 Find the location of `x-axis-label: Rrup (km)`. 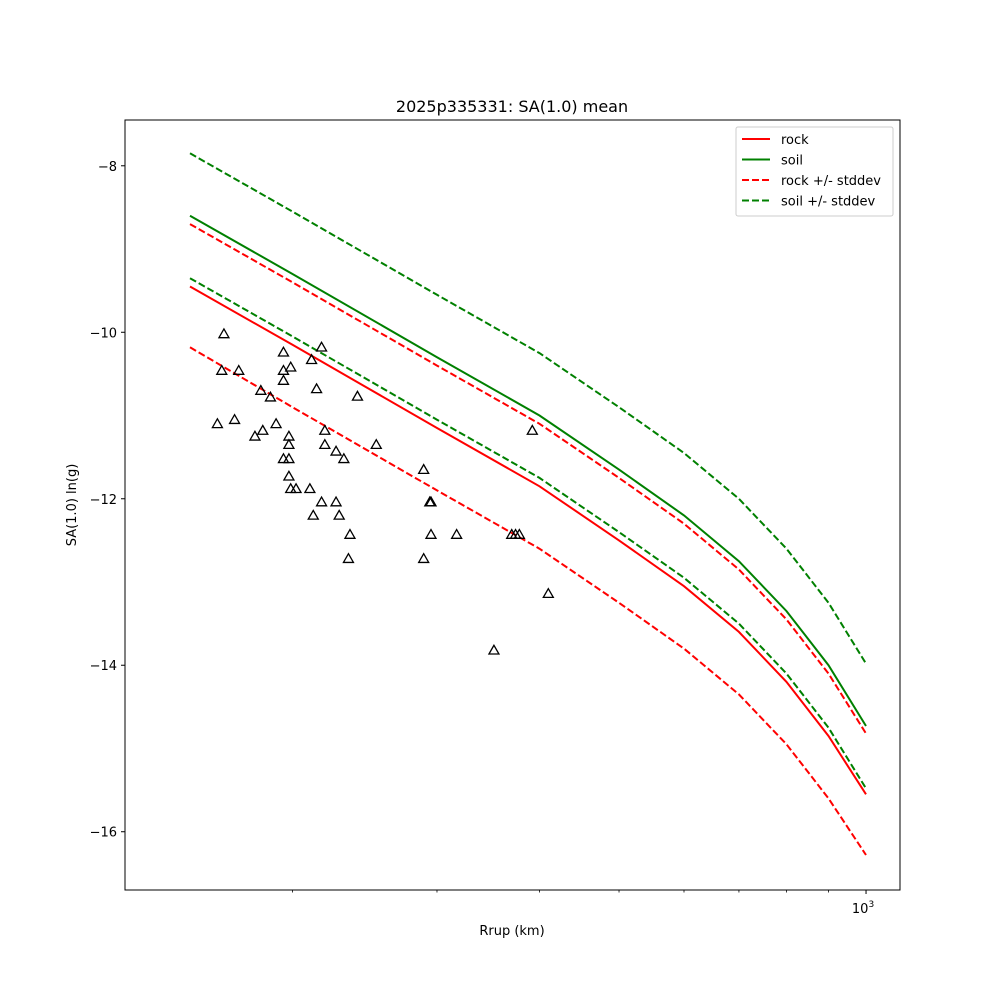

x-axis-label: Rrup (km) is located at coordinates (511, 931).